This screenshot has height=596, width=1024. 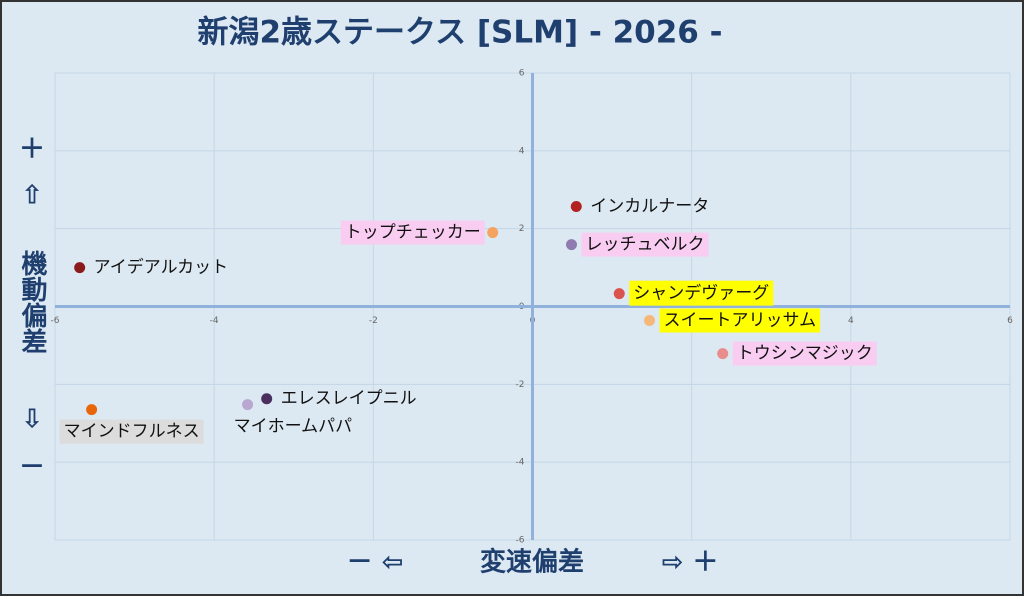 I want to click on y-down: ⇩, so click(x=32, y=420).